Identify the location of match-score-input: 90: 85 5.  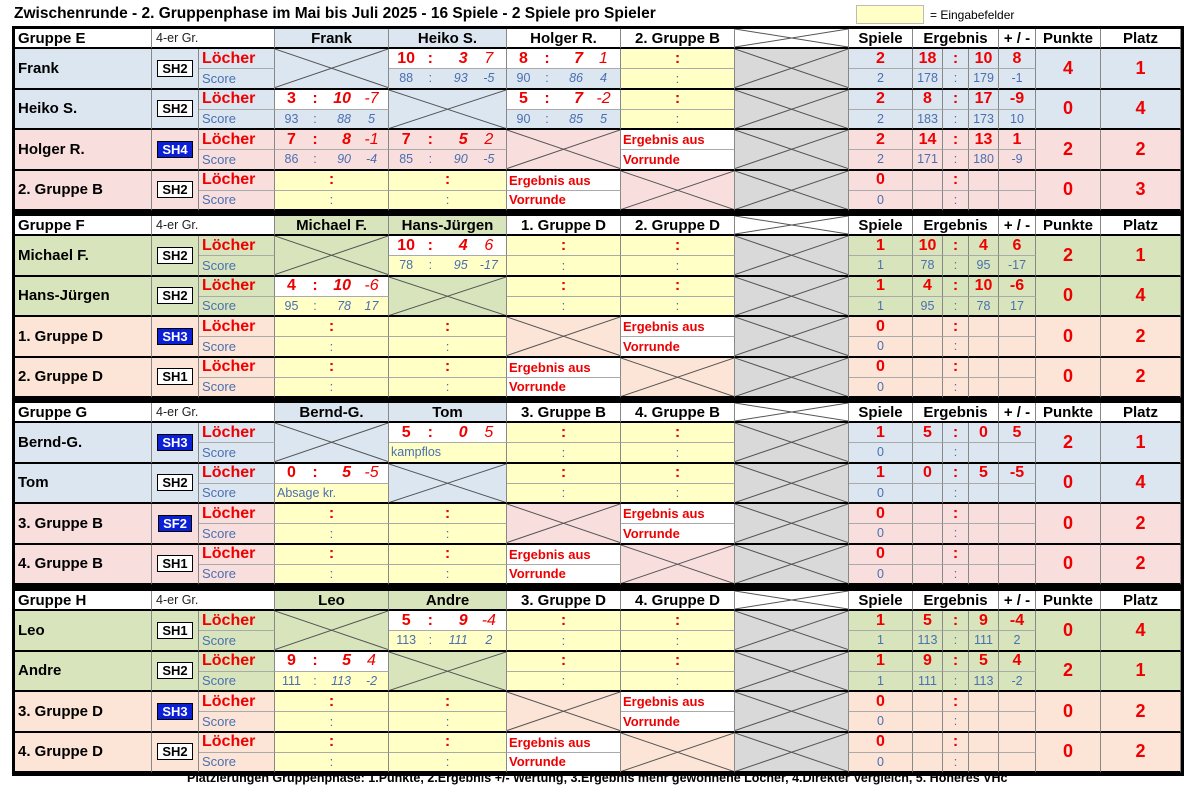
(564, 119).